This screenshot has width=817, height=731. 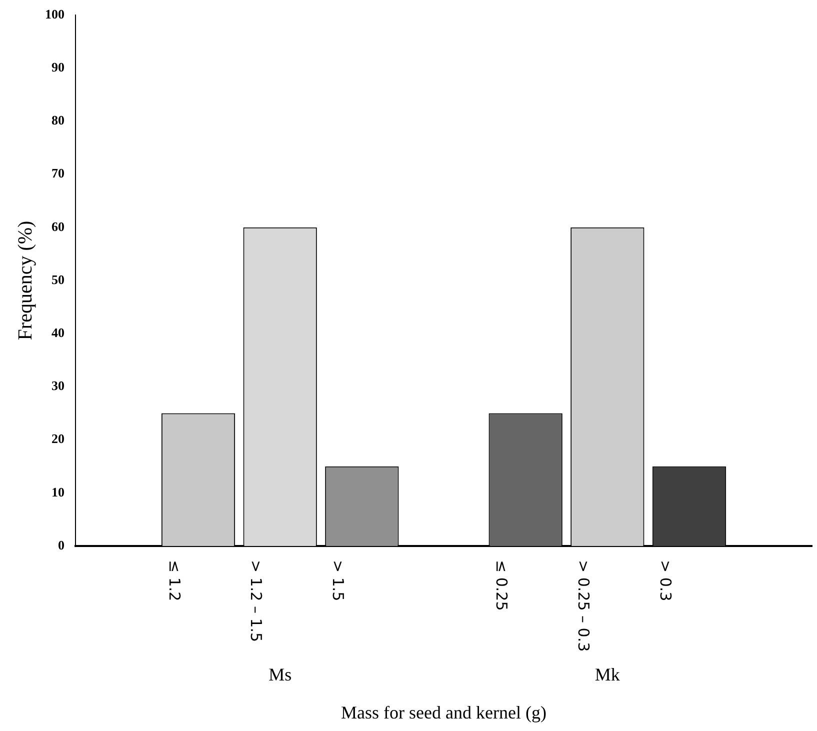 What do you see at coordinates (665, 581) in the screenshot?
I see `x-tick-label: > 0.3` at bounding box center [665, 581].